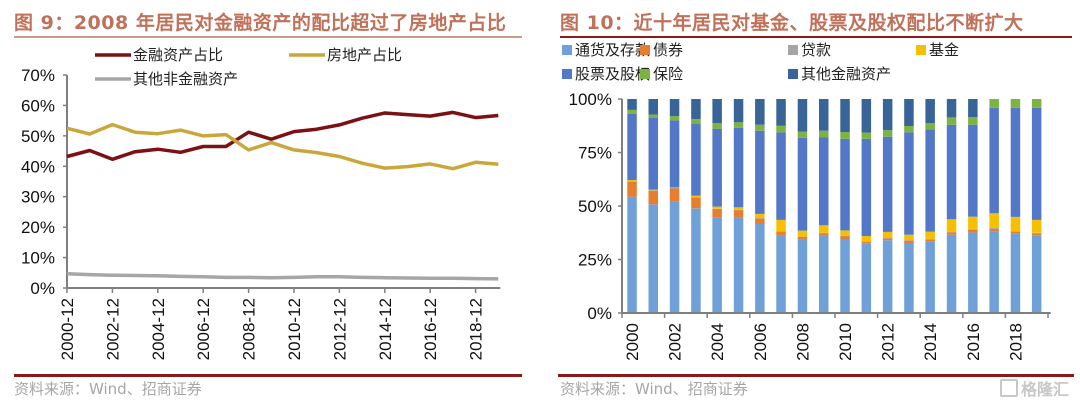  I want to click on legend-label: 贷款, so click(816, 50).